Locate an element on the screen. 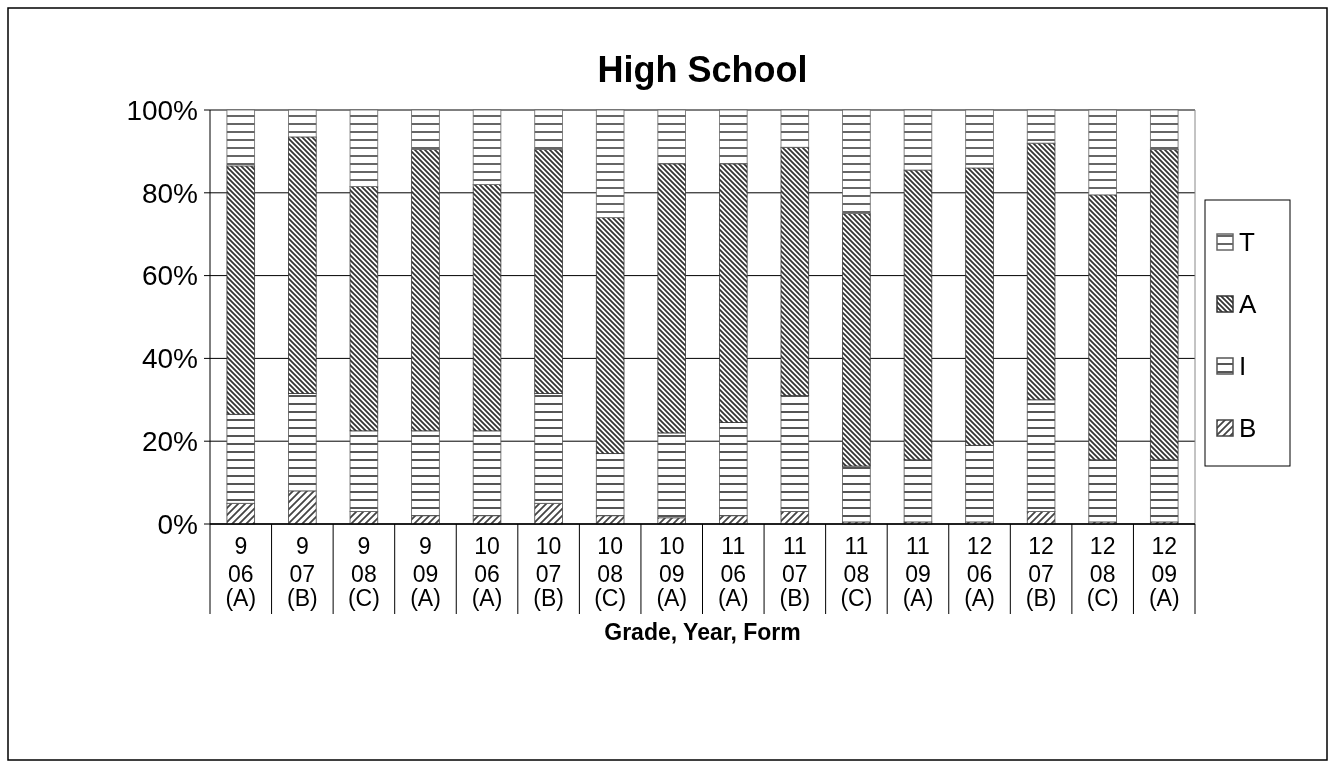  x-tick-label: 11 09 (A) is located at coordinates (918, 572).